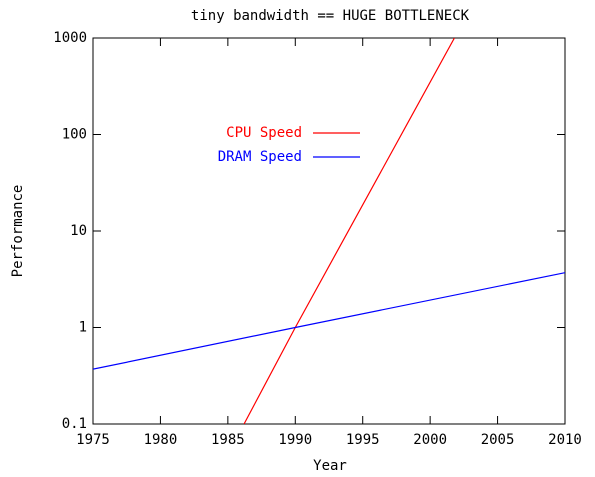  What do you see at coordinates (228, 440) in the screenshot?
I see `x-tick-label: 1985` at bounding box center [228, 440].